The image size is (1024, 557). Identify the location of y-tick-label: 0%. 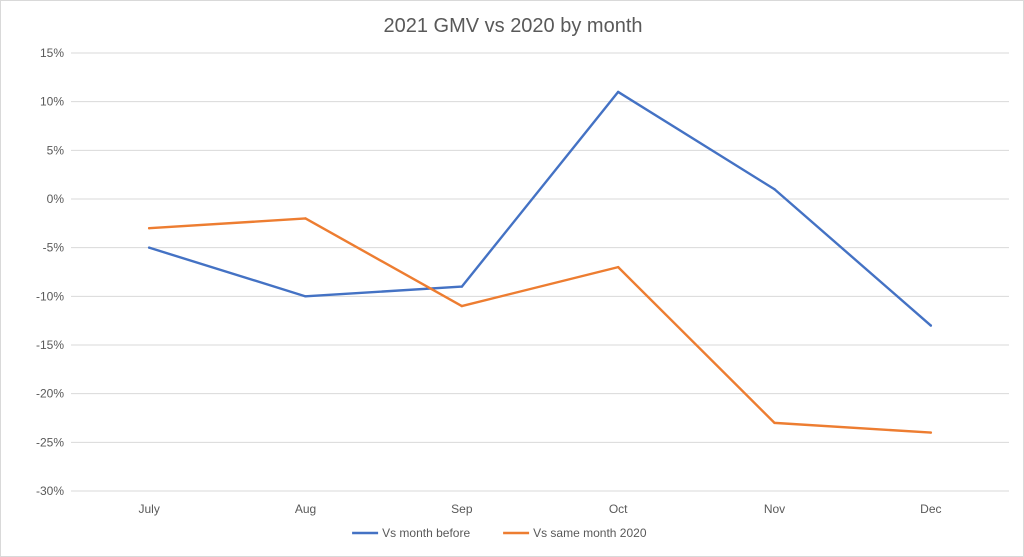
(56, 199).